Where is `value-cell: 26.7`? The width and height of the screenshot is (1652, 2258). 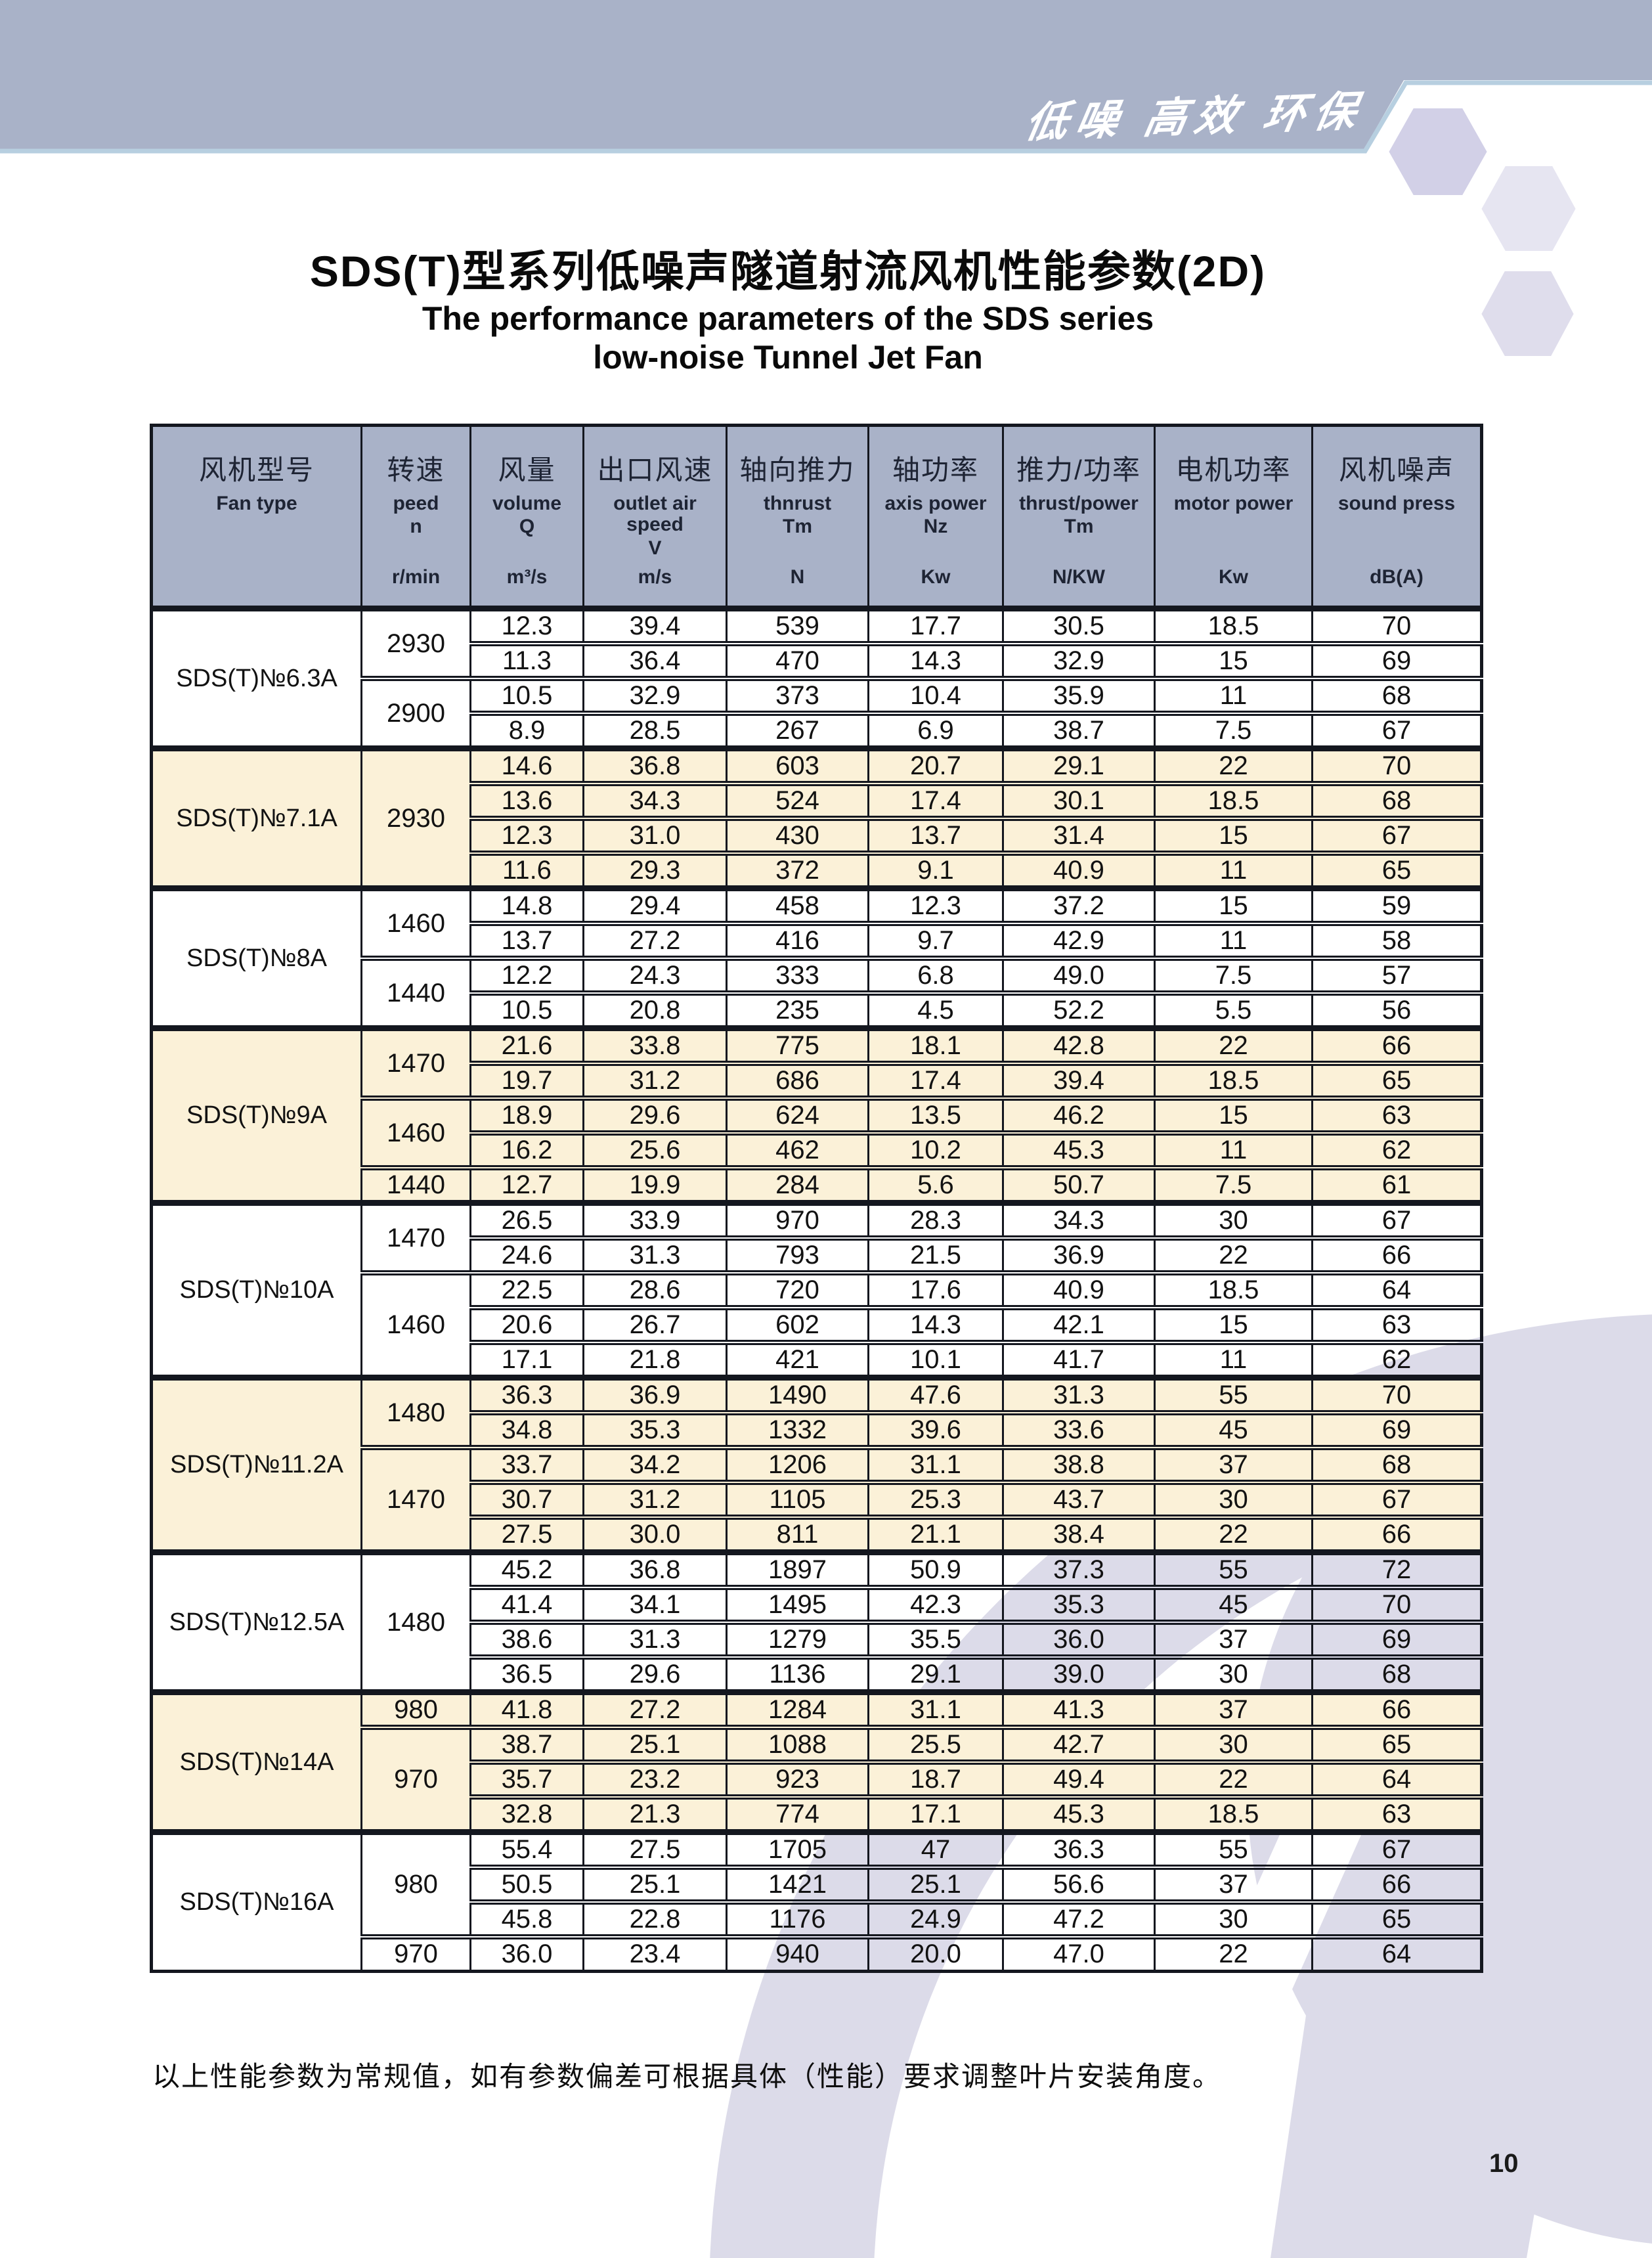 value-cell: 26.7 is located at coordinates (654, 1323).